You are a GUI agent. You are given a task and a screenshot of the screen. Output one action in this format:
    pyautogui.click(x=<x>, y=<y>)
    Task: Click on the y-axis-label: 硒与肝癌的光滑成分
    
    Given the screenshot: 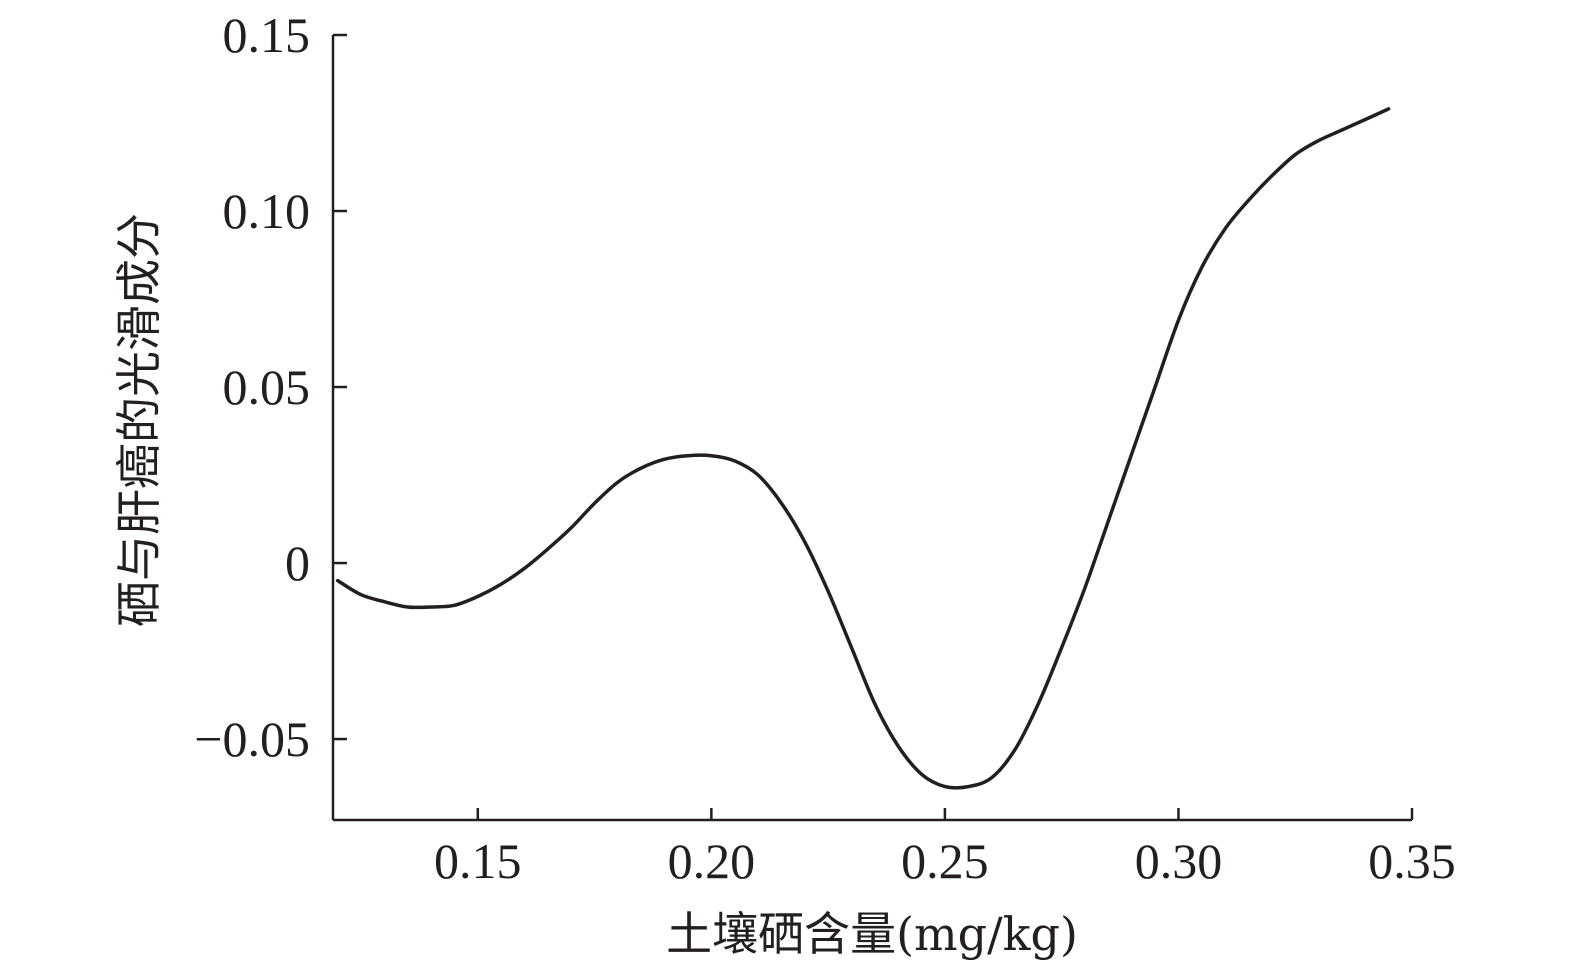 What is the action you would take?
    pyautogui.click(x=139, y=420)
    